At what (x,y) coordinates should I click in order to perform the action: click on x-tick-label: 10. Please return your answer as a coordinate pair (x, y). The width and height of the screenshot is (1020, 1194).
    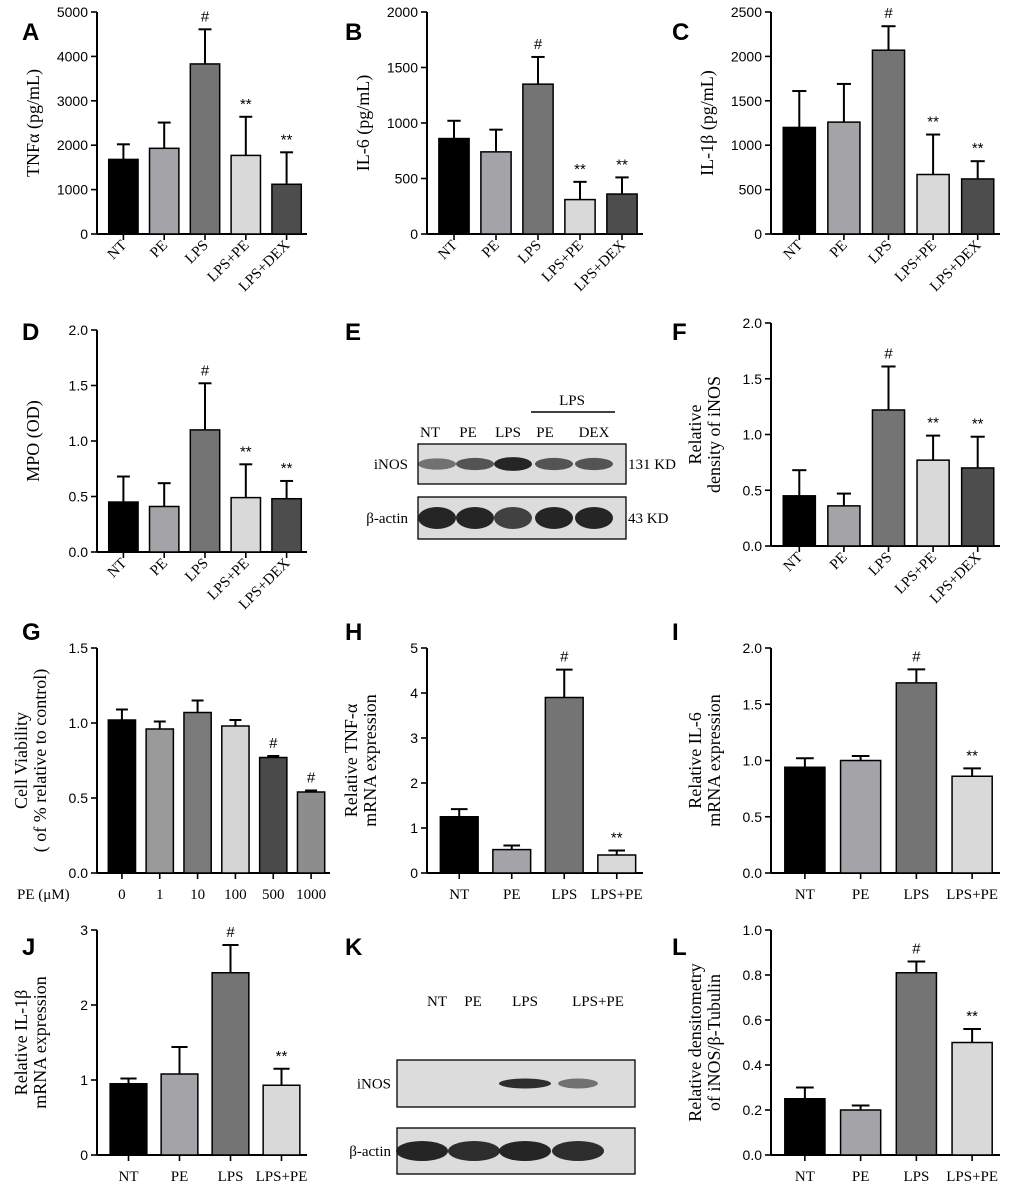
    Looking at the image, I should click on (197, 895).